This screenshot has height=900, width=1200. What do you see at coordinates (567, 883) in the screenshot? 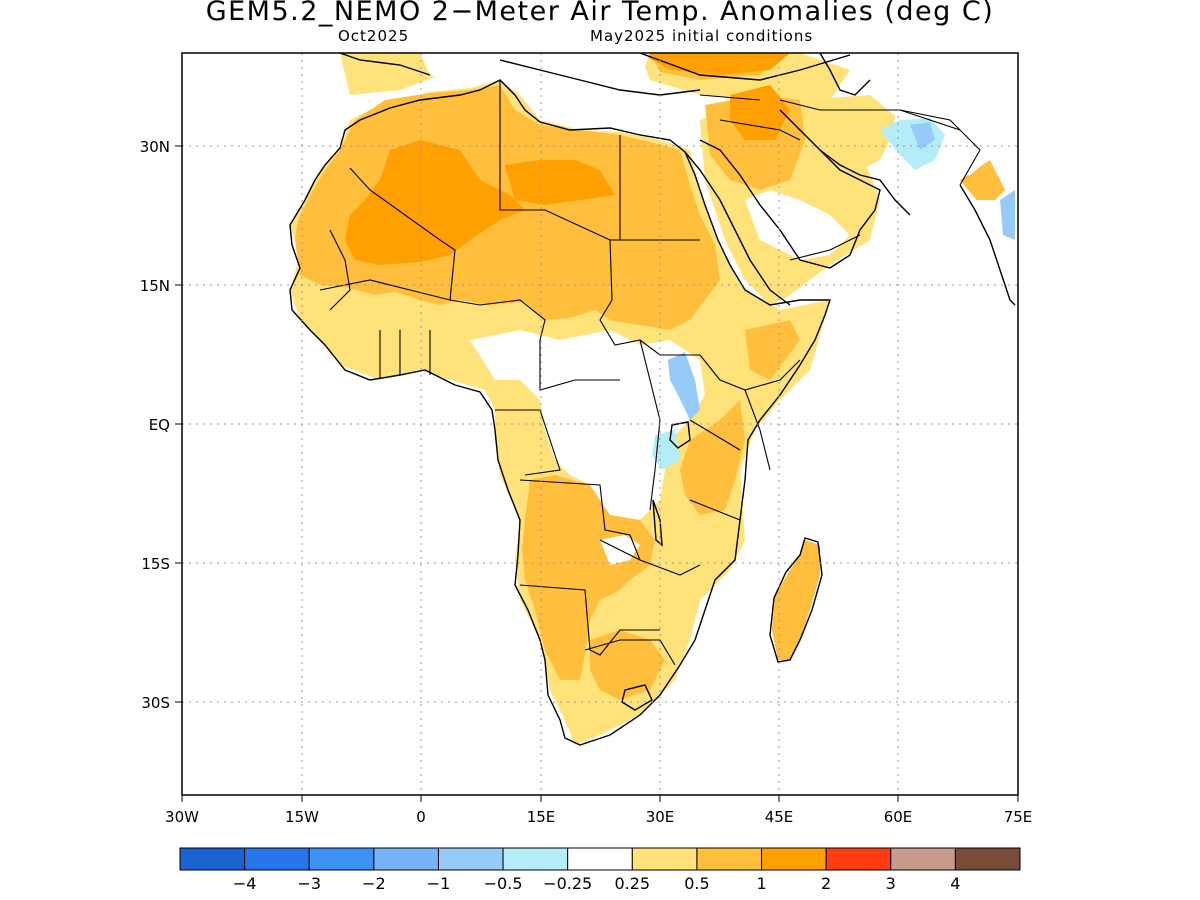
I see `colorbar-label: −0.25` at bounding box center [567, 883].